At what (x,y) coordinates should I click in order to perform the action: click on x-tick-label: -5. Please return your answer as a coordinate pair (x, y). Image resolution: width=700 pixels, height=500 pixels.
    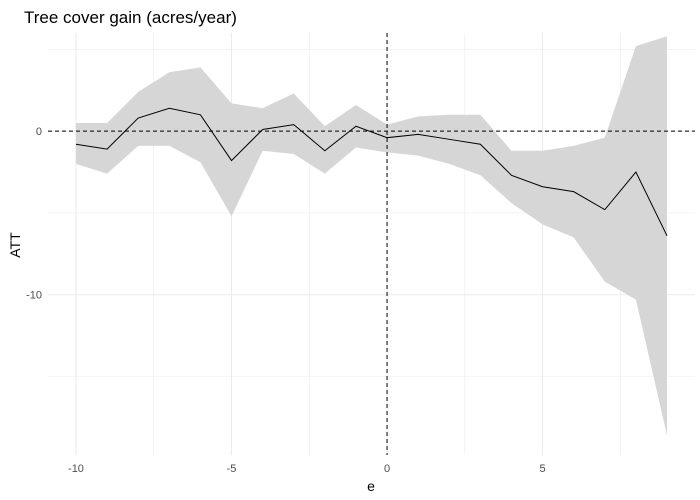
    Looking at the image, I should click on (232, 469).